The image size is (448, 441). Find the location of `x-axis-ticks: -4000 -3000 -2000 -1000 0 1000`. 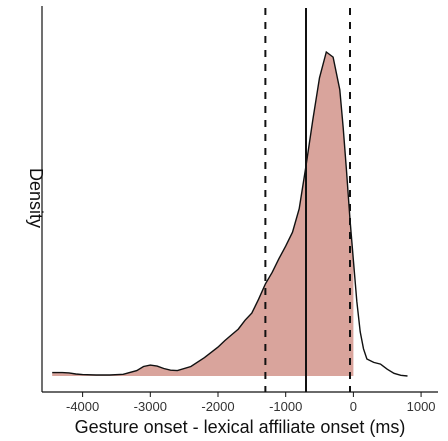

x-axis-ticks: -4000 -3000 -2000 -1000 0 1000 is located at coordinates (251, 403).